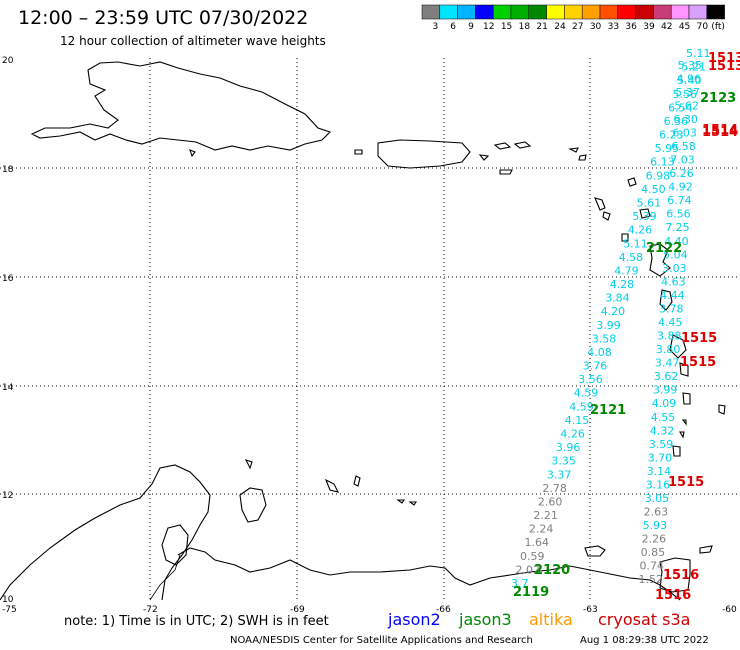 The image size is (740, 650). What do you see at coordinates (676, 241) in the screenshot?
I see `swh-value: 4.40` at bounding box center [676, 241].